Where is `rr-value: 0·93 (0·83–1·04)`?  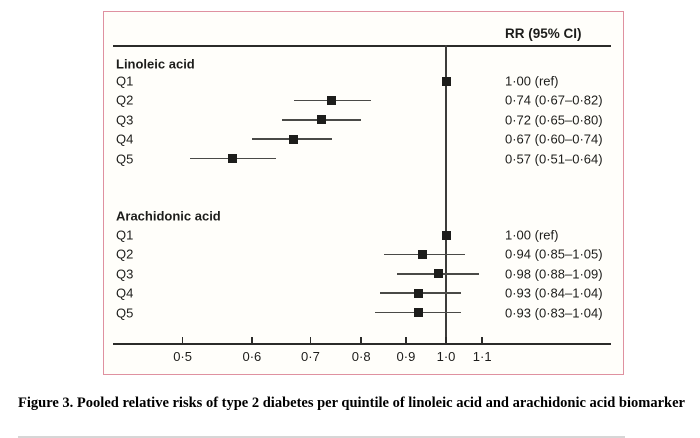
rr-value: 0·93 (0·83–1·04) is located at coordinates (554, 313).